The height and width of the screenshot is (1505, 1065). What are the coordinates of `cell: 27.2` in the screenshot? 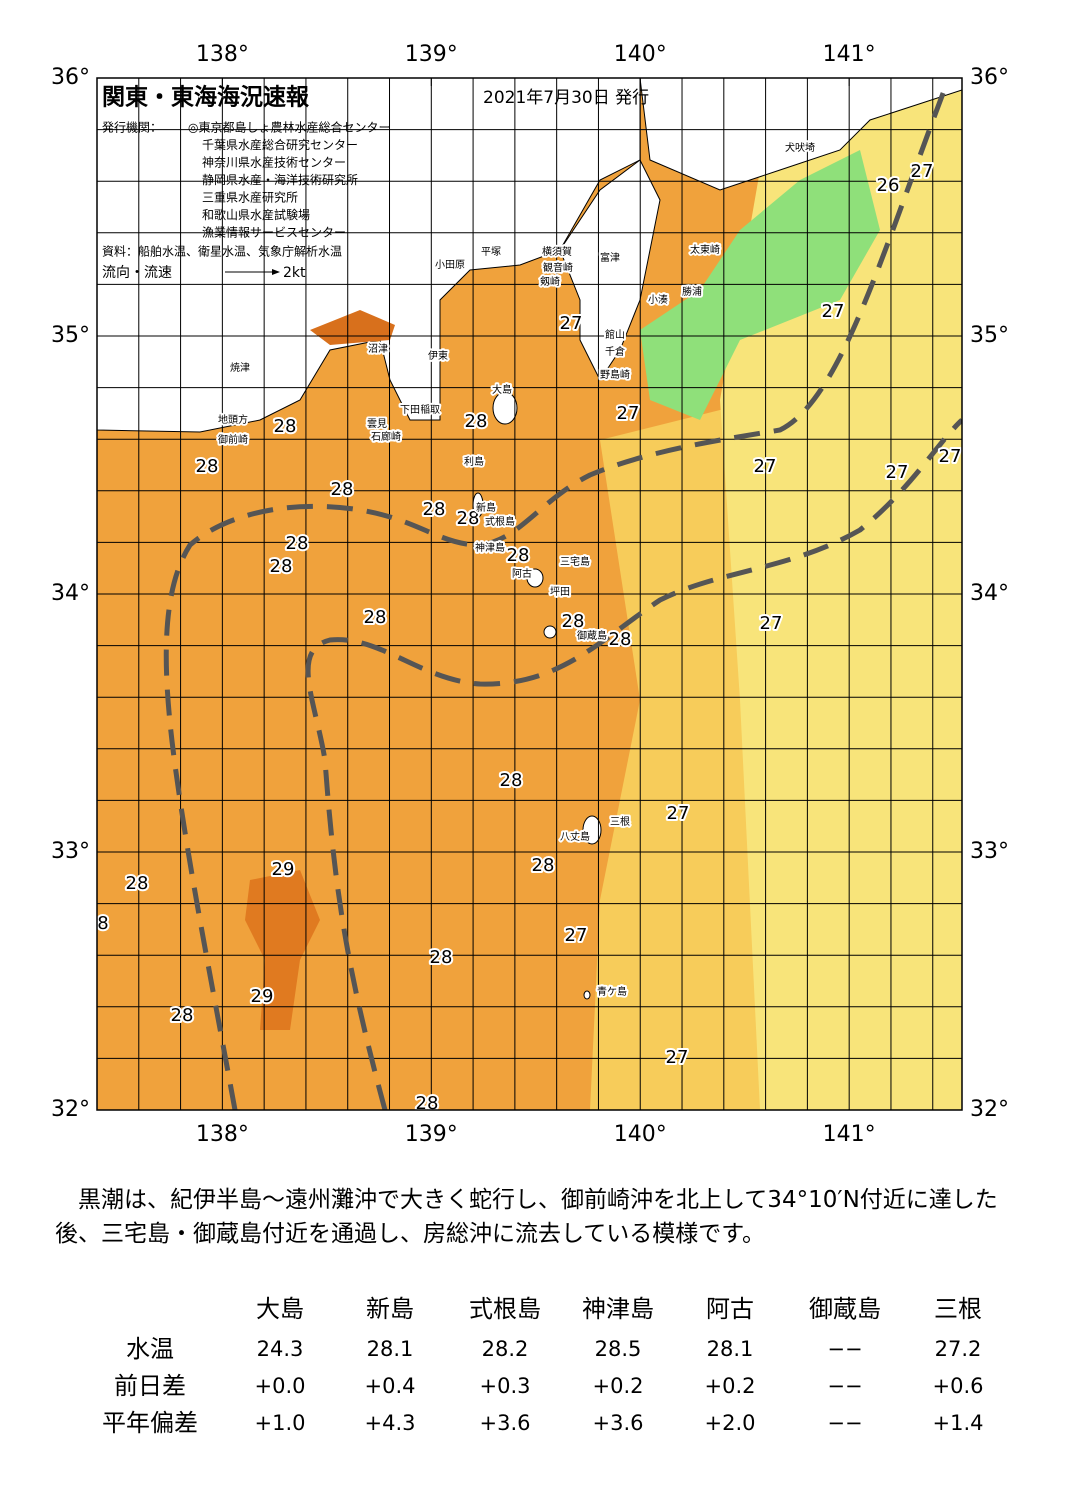 It's located at (958, 1349).